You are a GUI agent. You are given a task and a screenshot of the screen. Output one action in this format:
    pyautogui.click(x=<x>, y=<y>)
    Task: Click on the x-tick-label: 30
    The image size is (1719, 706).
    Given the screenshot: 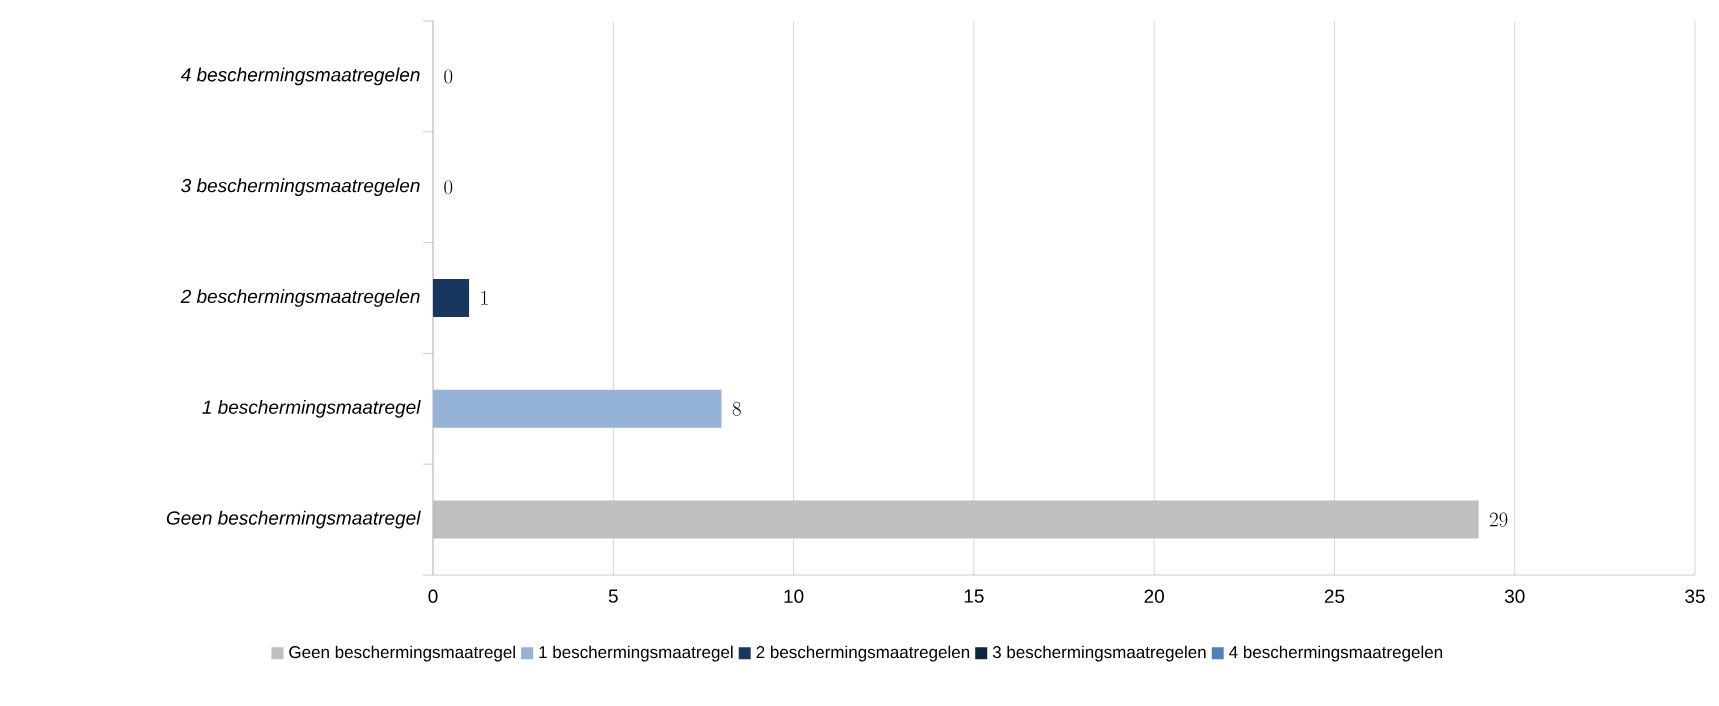 What is the action you would take?
    pyautogui.click(x=1514, y=596)
    